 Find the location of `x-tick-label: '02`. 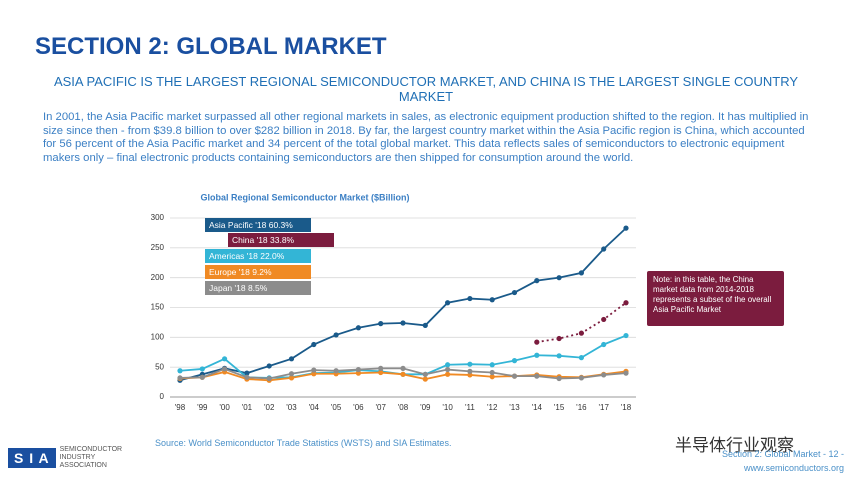

x-tick-label: '02 is located at coordinates (269, 407).